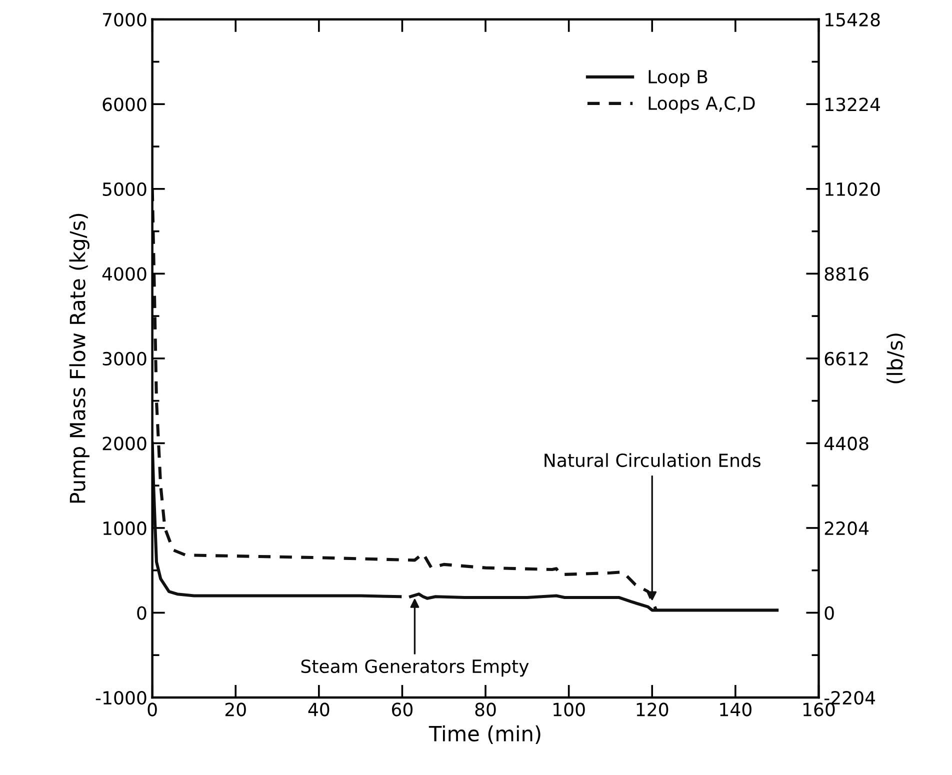 The height and width of the screenshot is (775, 952). I want to click on x-tick-label: 160, so click(819, 709).